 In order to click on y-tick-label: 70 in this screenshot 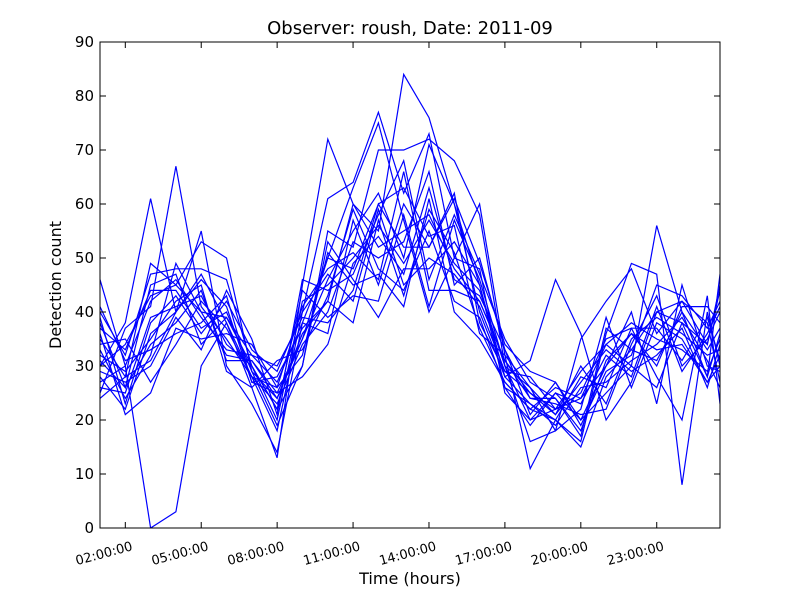, I will do `click(84, 150)`.